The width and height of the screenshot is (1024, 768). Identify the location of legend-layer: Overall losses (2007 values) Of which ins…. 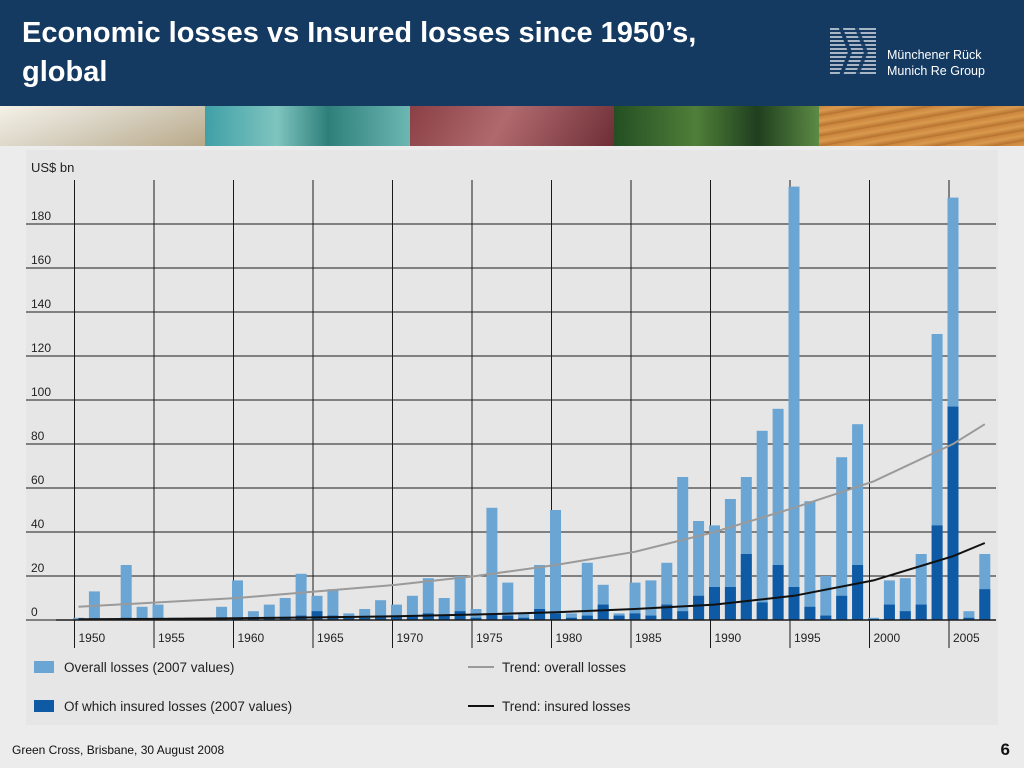
(332, 687).